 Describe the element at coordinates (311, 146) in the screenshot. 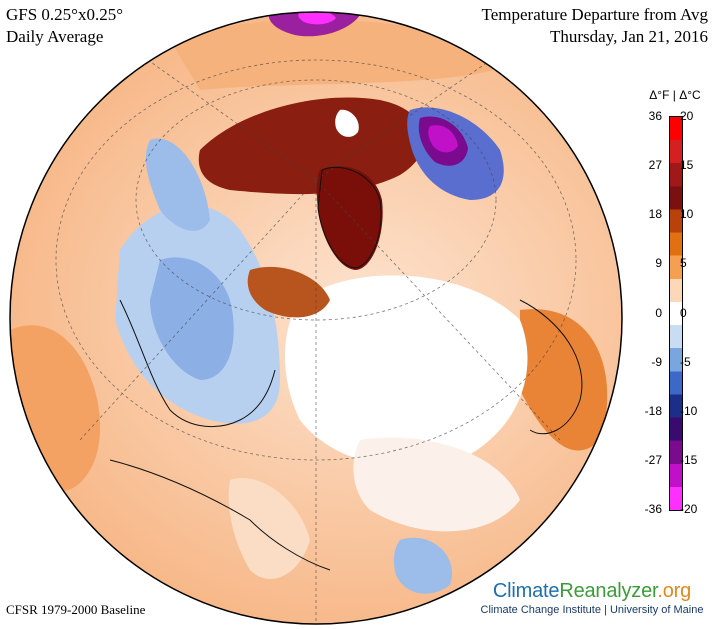

I see `arctic-warm-anomaly` at that location.